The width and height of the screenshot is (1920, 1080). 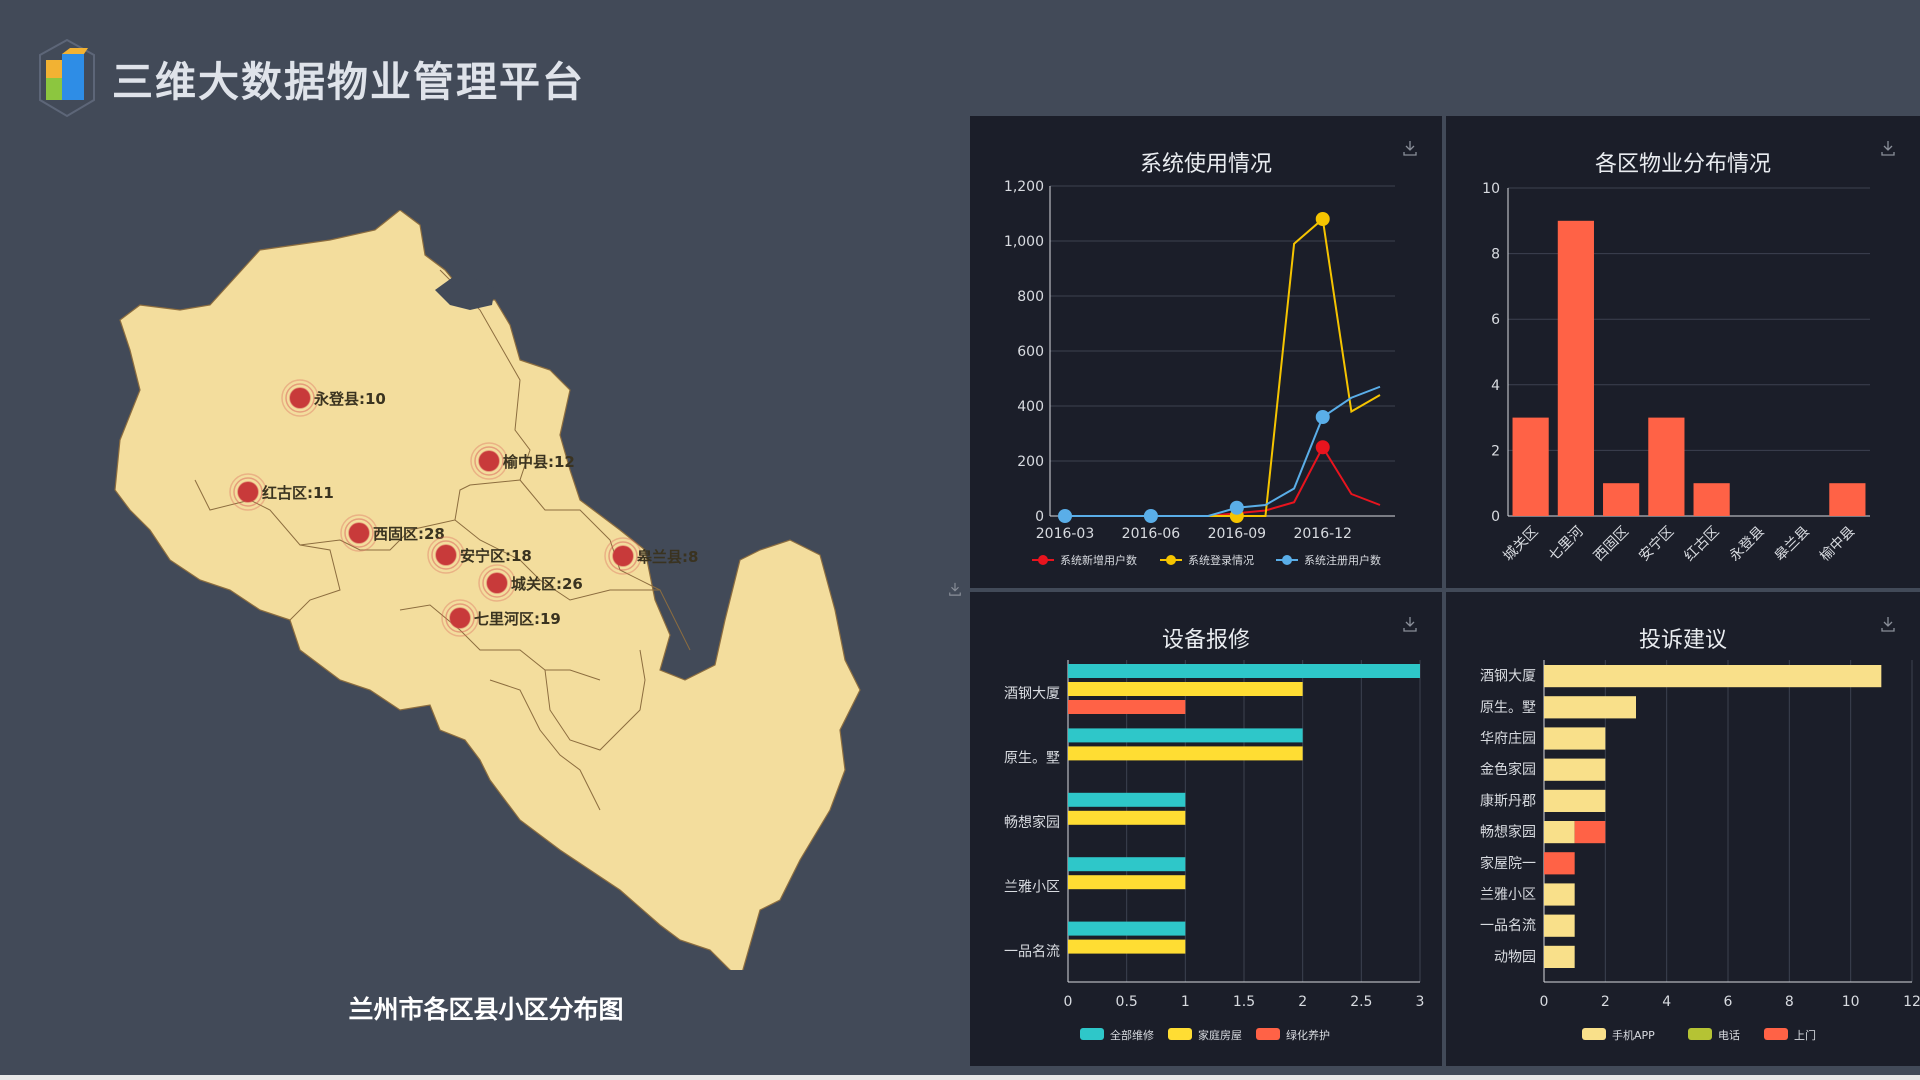 I want to click on y-tick-label: 4, so click(x=1495, y=386).